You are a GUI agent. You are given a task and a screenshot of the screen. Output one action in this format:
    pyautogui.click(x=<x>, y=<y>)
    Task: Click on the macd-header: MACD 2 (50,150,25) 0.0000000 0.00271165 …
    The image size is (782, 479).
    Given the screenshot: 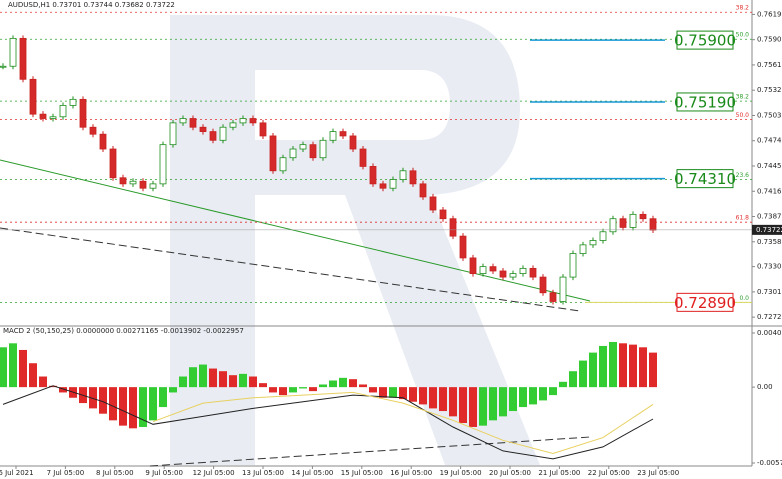 What is the action you would take?
    pyautogui.click(x=123, y=331)
    